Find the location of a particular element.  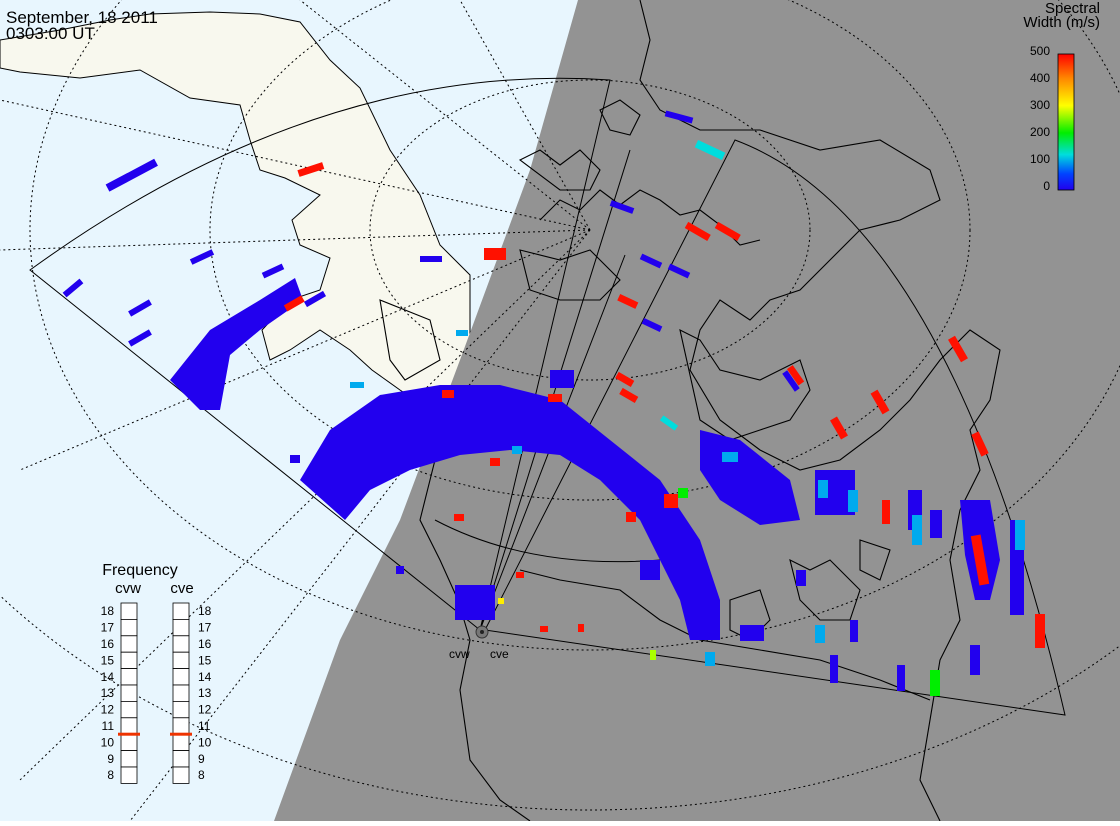

frequency-tick: 10 is located at coordinates (205, 742).